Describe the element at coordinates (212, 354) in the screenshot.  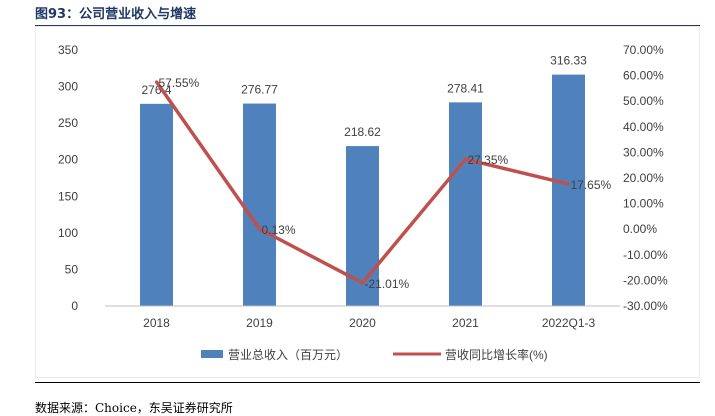
I see `legend-bar-swatch` at that location.